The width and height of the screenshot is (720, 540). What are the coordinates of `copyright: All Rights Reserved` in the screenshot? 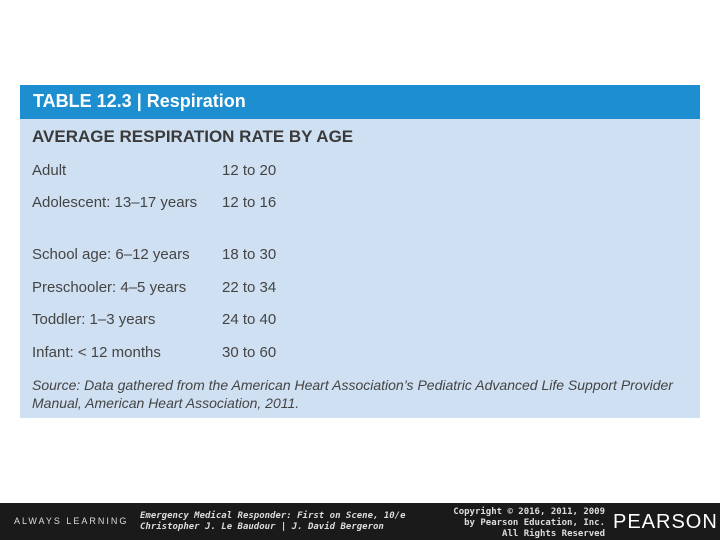 It's located at (553, 534).